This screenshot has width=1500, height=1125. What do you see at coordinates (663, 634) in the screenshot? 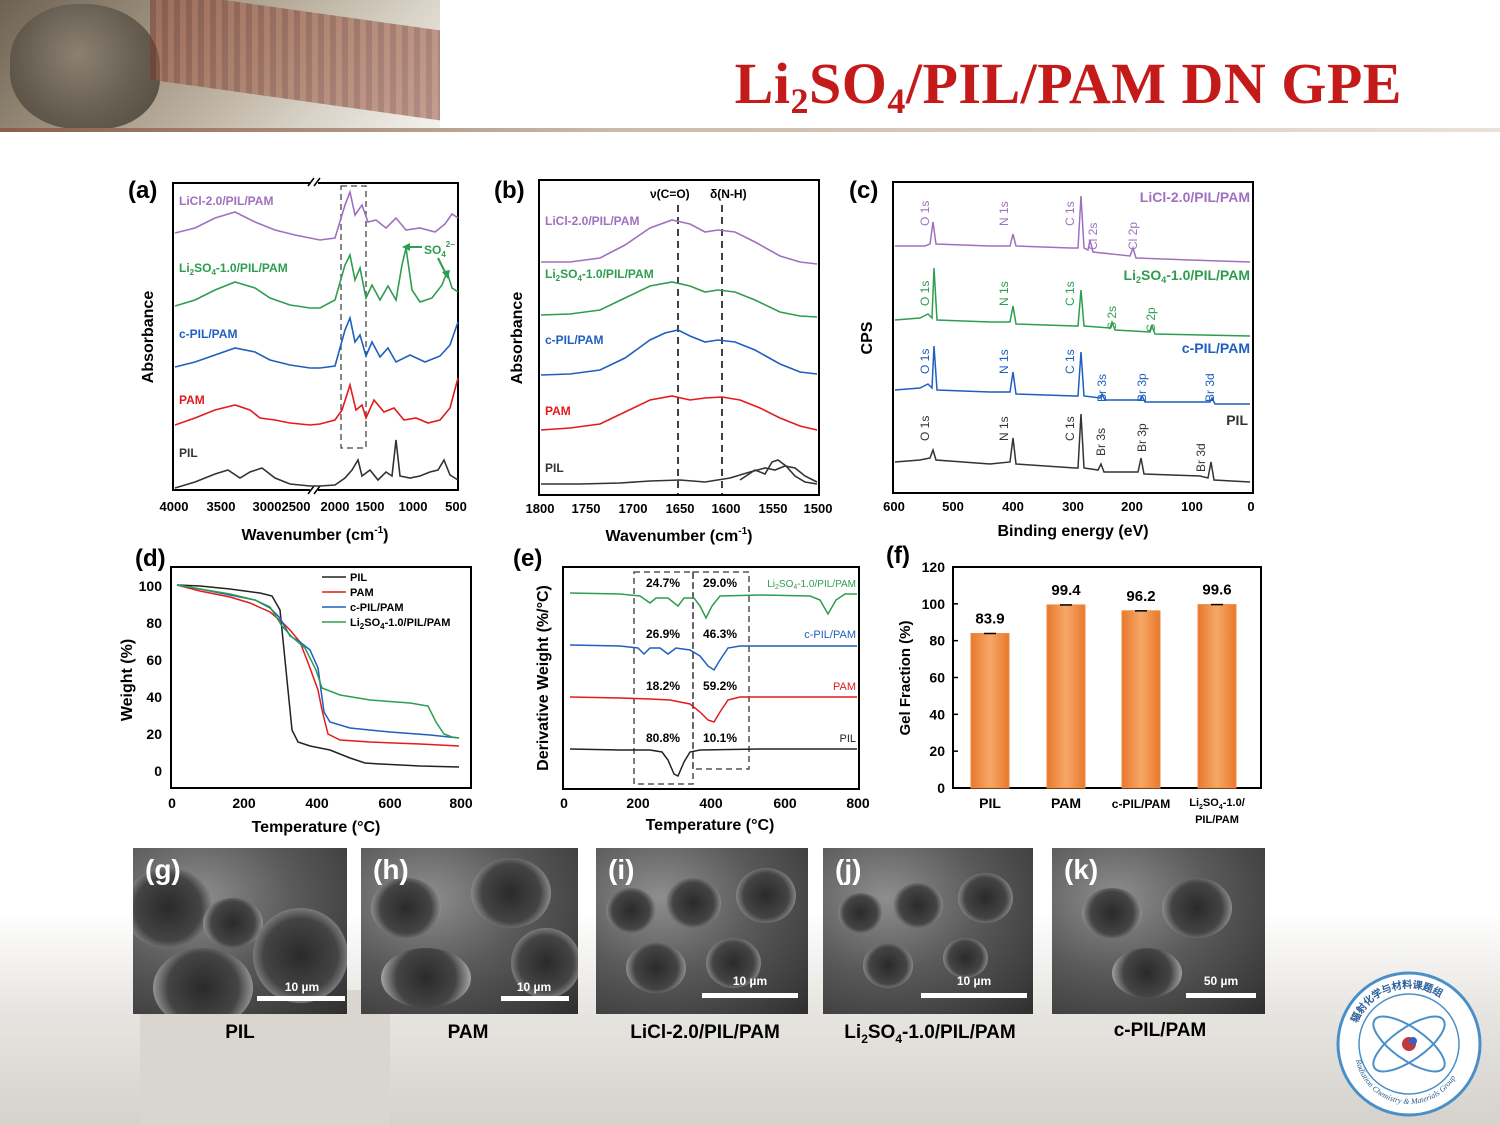
I see `percent-label: 26.9%` at bounding box center [663, 634].